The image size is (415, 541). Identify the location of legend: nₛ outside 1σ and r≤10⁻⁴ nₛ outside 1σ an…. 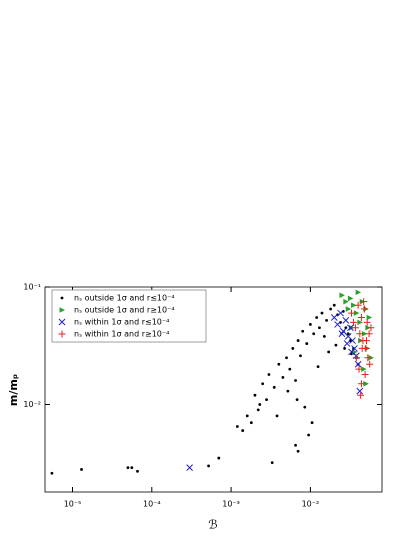
(129, 316).